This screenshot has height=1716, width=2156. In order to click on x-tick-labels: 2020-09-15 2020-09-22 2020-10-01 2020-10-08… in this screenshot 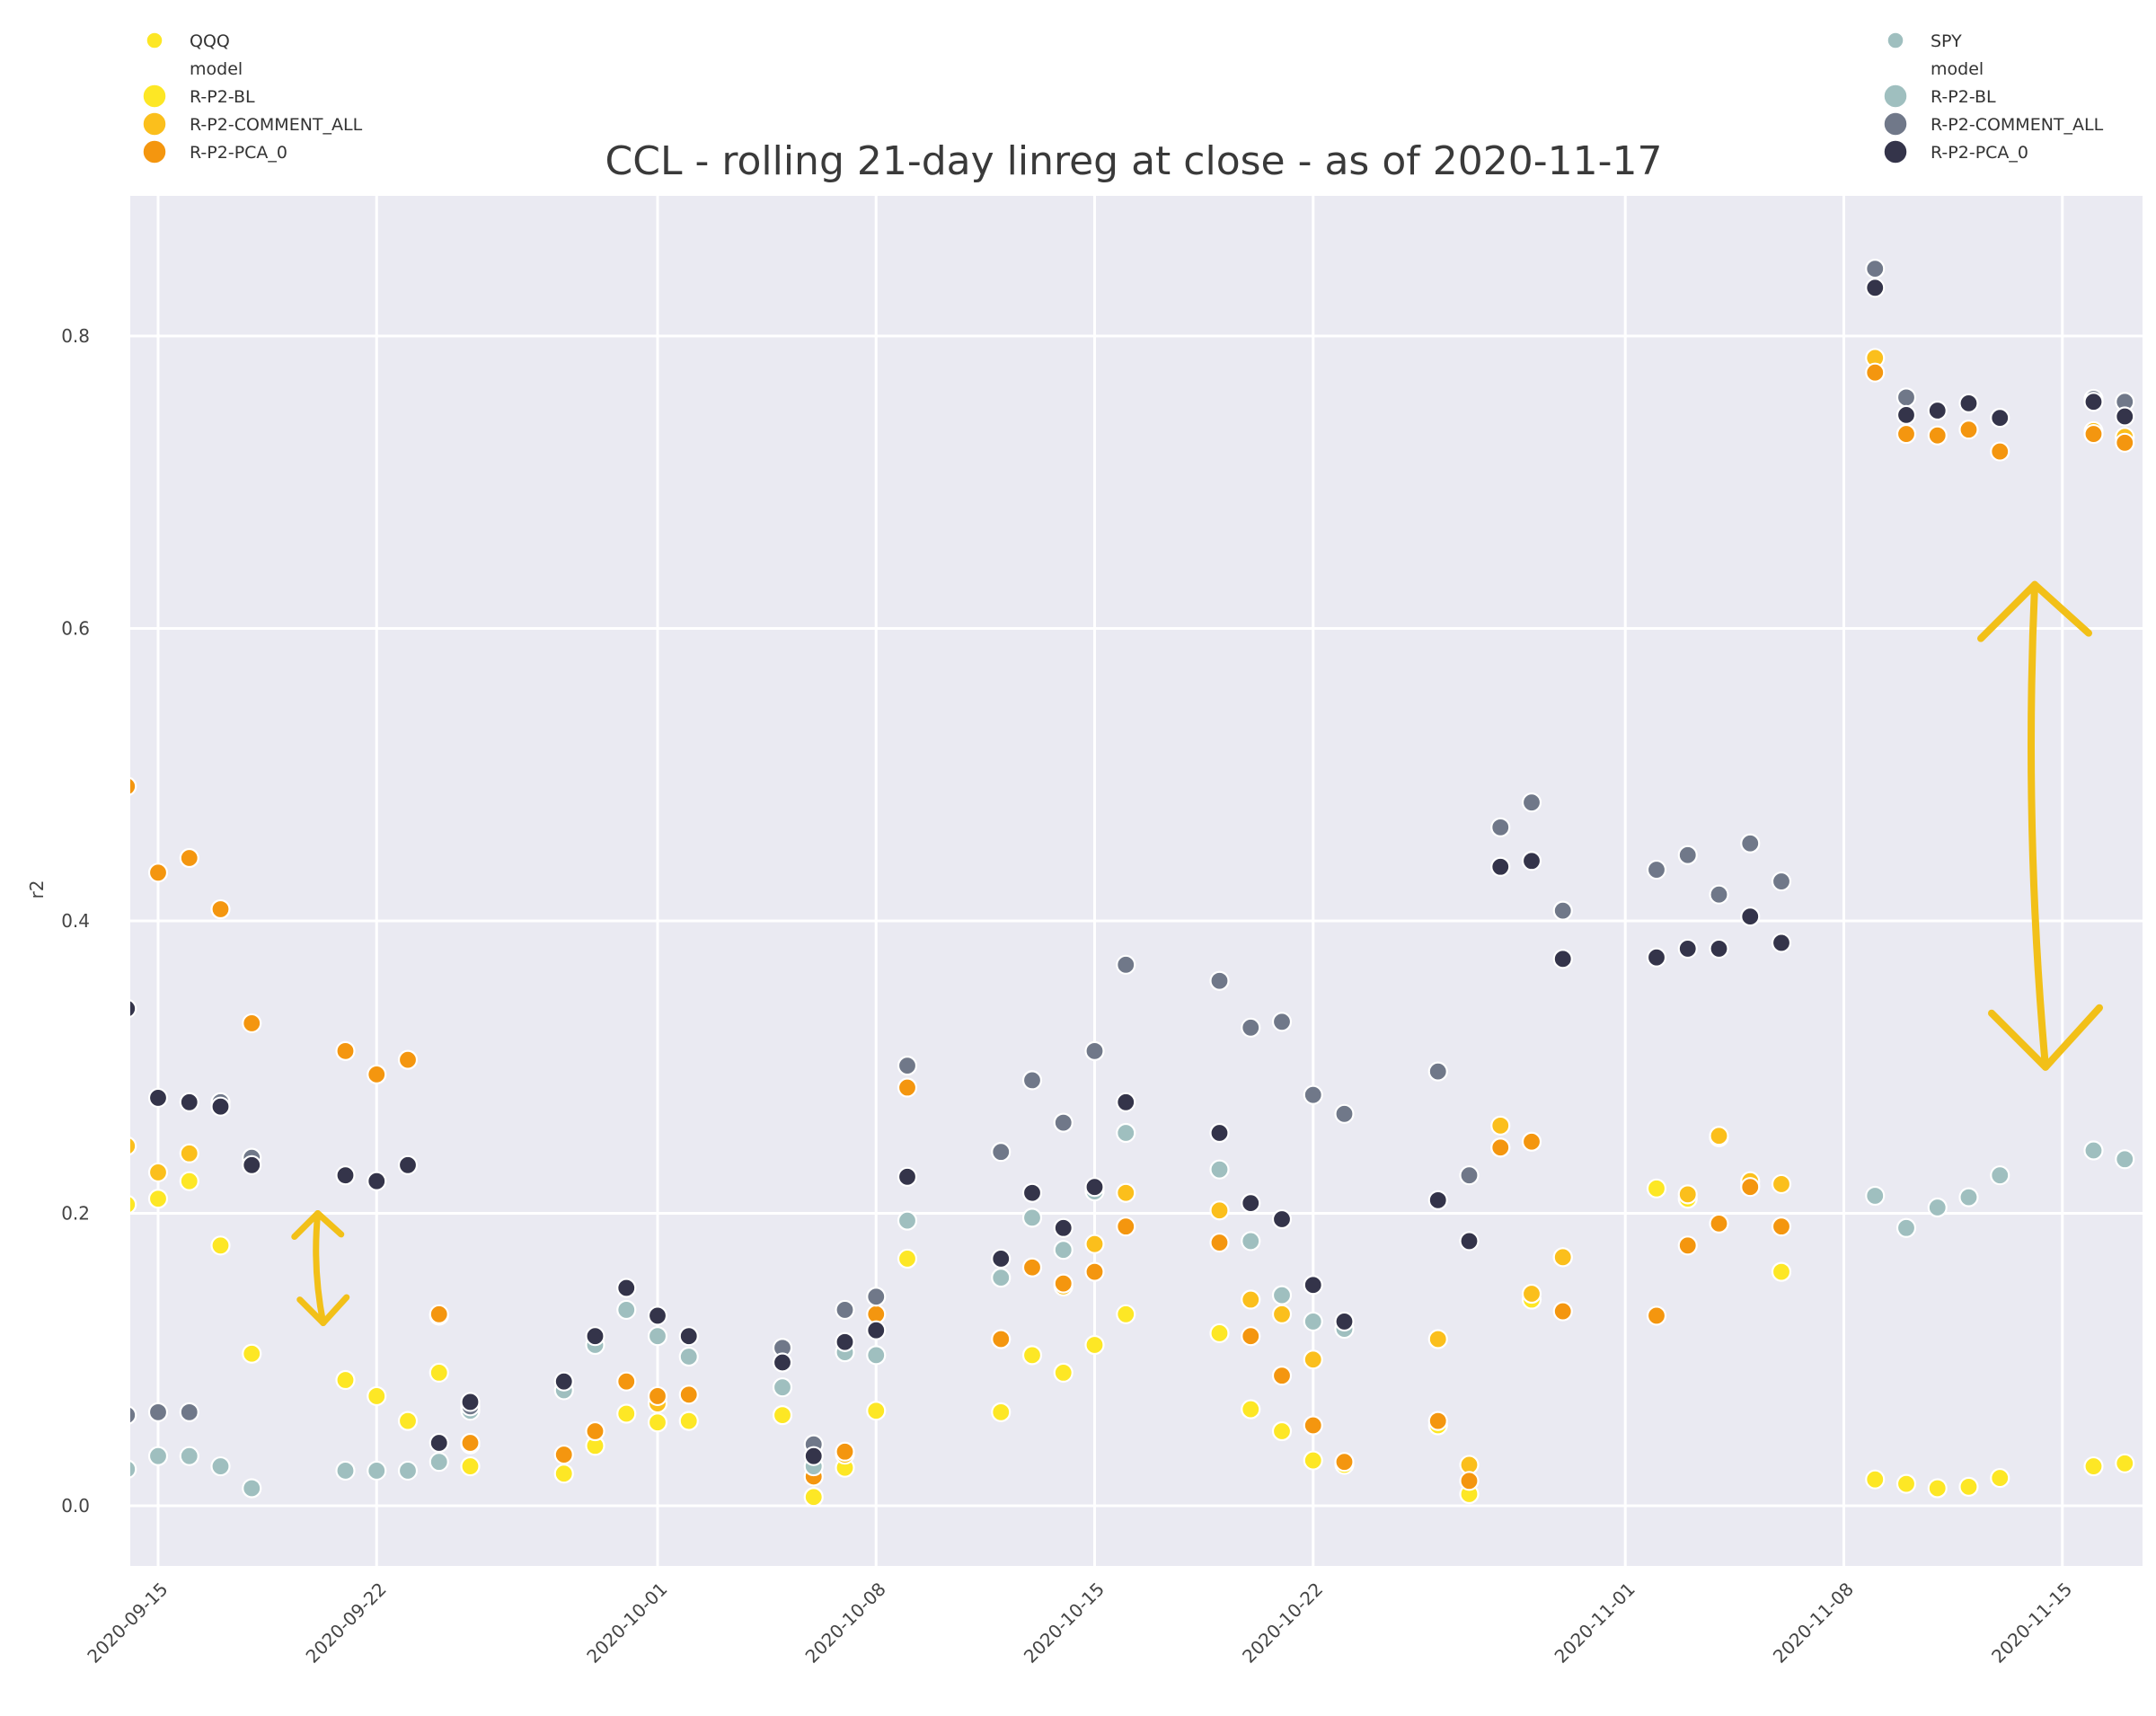, I will do `click(1079, 1623)`.